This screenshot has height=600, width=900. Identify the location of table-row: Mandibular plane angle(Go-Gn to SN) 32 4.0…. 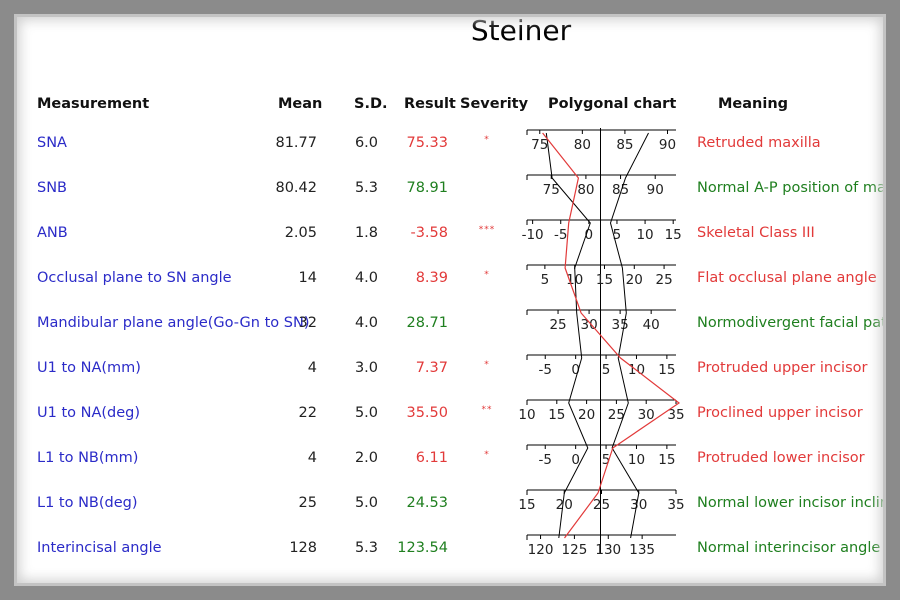
(450, 323).